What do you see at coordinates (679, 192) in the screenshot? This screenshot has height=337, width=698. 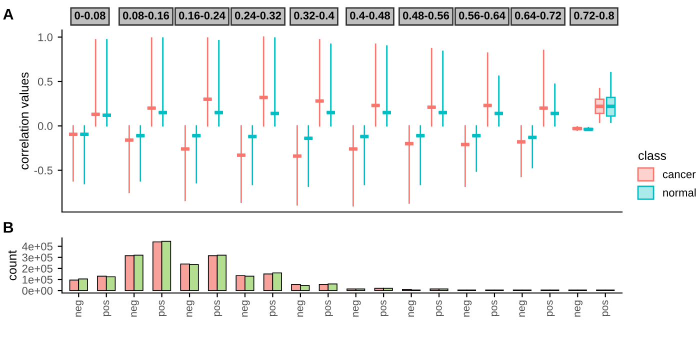 I see `legend-label: normal` at bounding box center [679, 192].